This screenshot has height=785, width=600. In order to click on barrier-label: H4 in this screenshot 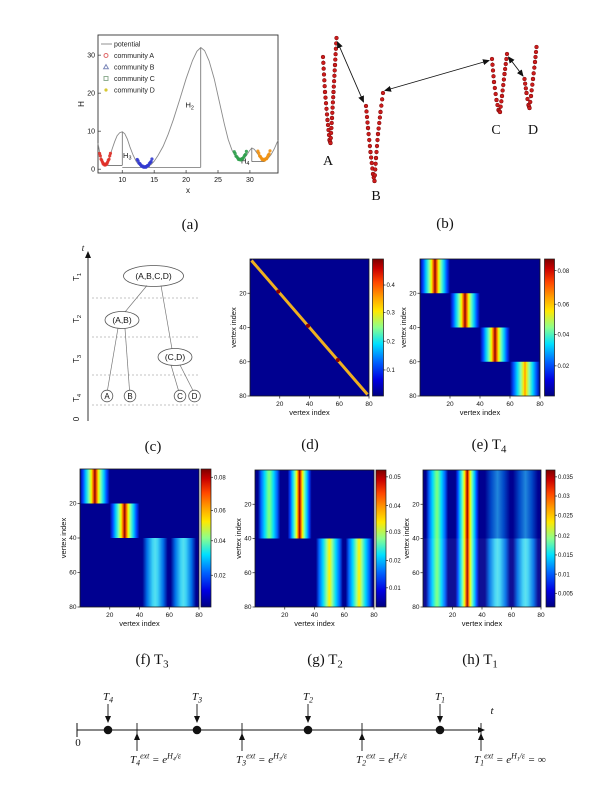, I will do `click(245, 161)`.